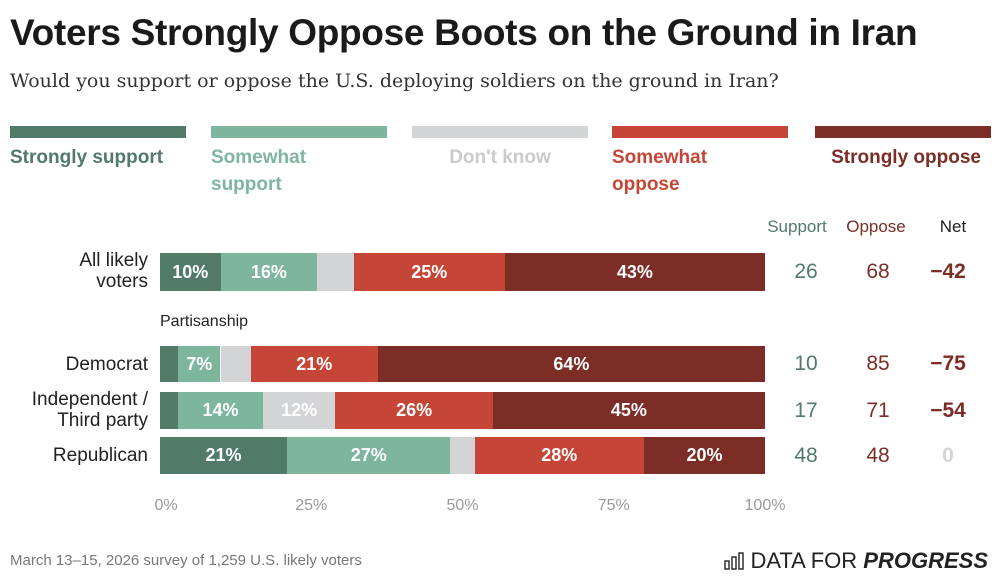 This screenshot has height=581, width=1000. Describe the element at coordinates (953, 226) in the screenshot. I see `net-header: Net` at that location.